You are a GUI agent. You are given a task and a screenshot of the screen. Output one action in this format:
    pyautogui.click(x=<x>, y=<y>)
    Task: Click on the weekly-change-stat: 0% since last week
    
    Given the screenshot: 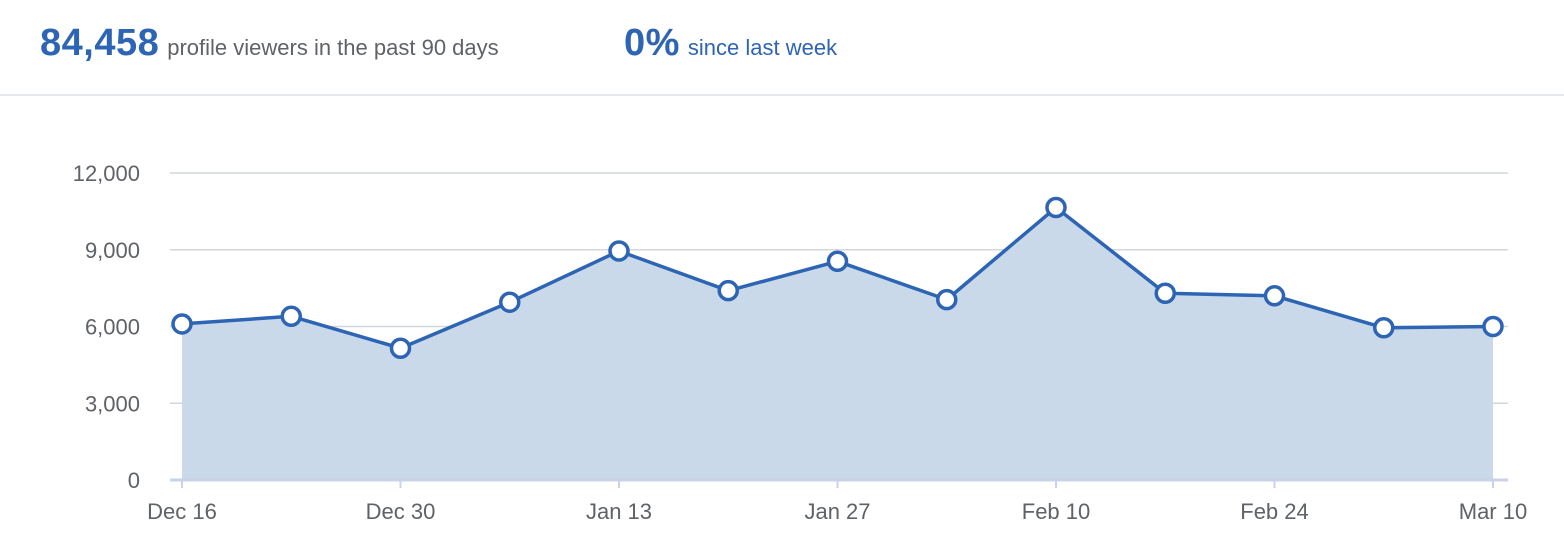 What is the action you would take?
    pyautogui.click(x=730, y=43)
    